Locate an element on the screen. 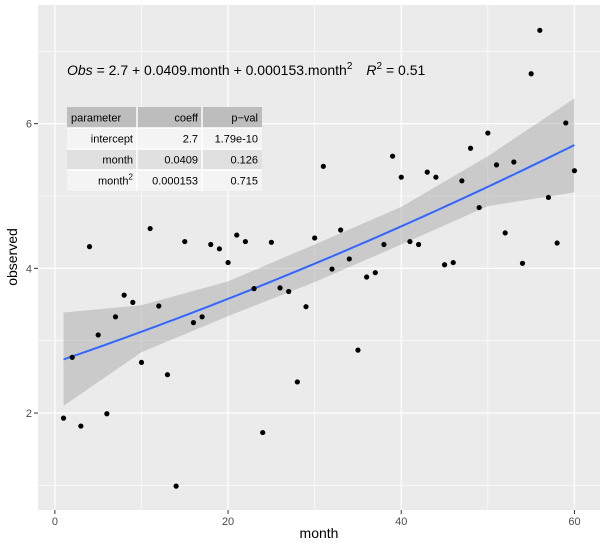  equation-lhs: Obs is located at coordinates (80, 70).